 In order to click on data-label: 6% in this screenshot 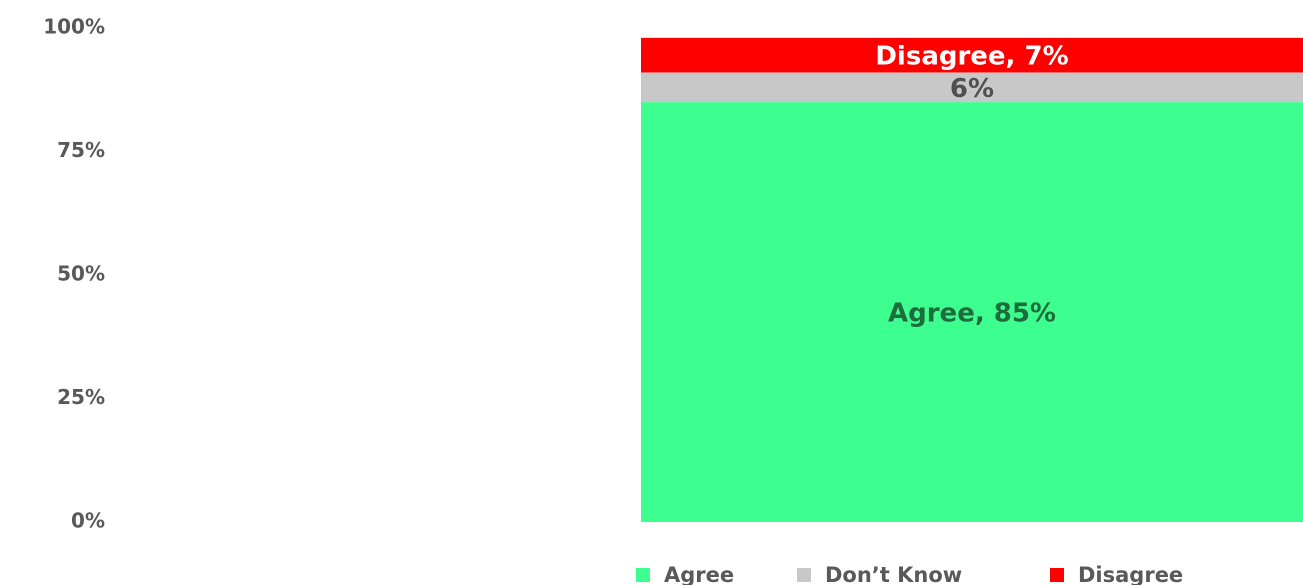, I will do `click(972, 89)`.